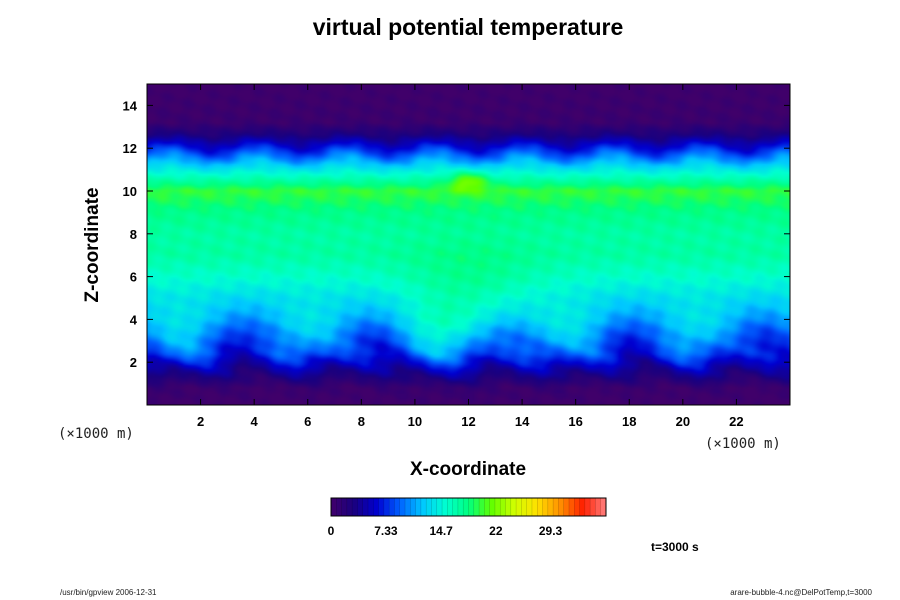 This screenshot has width=900, height=600. What do you see at coordinates (255, 421) in the screenshot?
I see `x-tick-label: 4` at bounding box center [255, 421].